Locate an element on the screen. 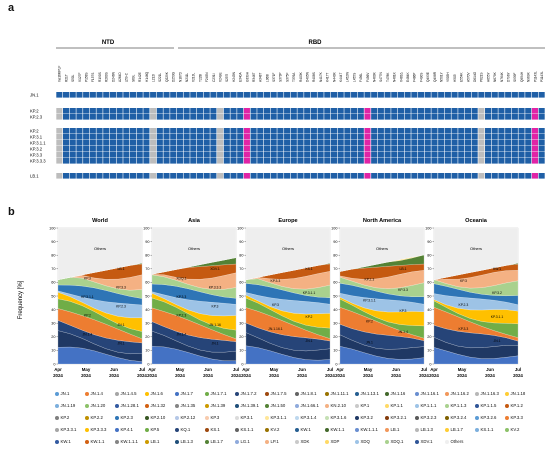 The height and width of the screenshot is (453, 550). y-tick-label: 50 is located at coordinates (147, 296).